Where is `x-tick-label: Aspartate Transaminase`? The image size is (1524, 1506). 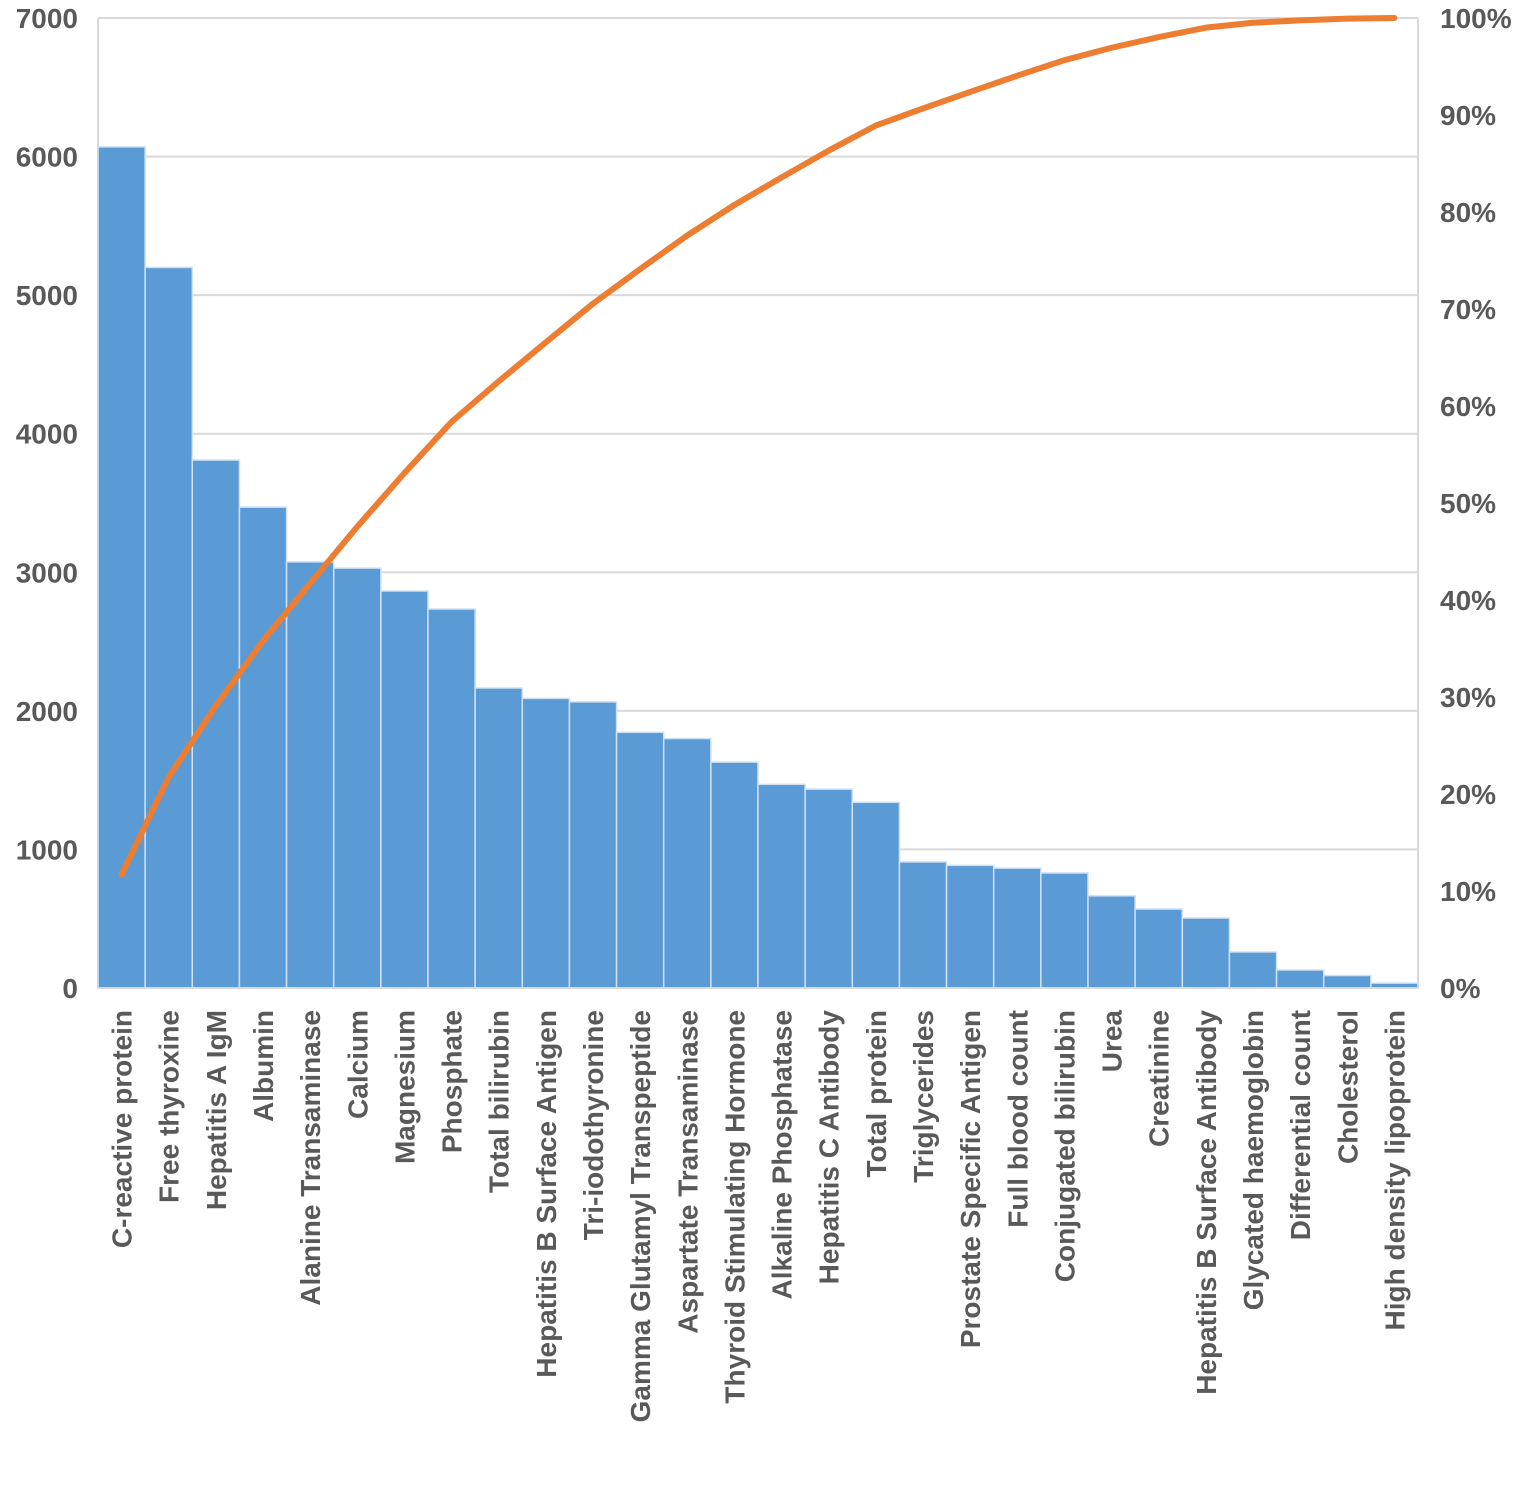
x-tick-label: Aspartate Transaminase is located at coordinates (687, 1172).